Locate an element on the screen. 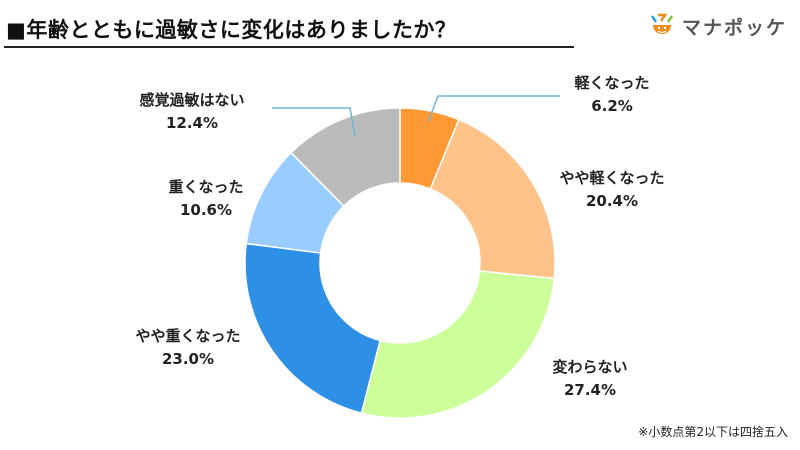  data-label: 感覚過敏はない 12.4% is located at coordinates (191, 112).